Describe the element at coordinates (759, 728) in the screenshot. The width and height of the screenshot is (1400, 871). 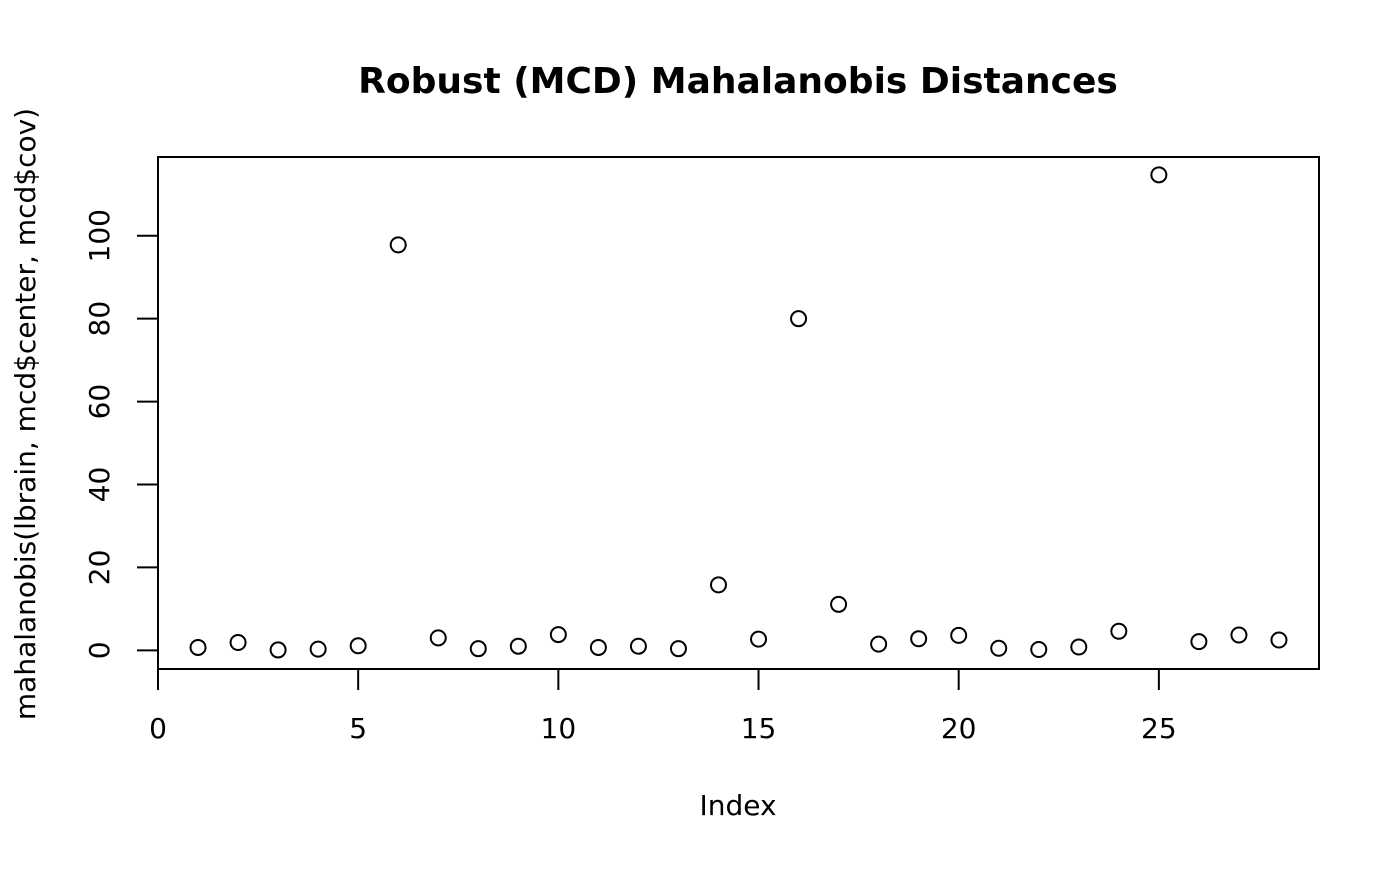
I see `x-tick-label: 15` at that location.